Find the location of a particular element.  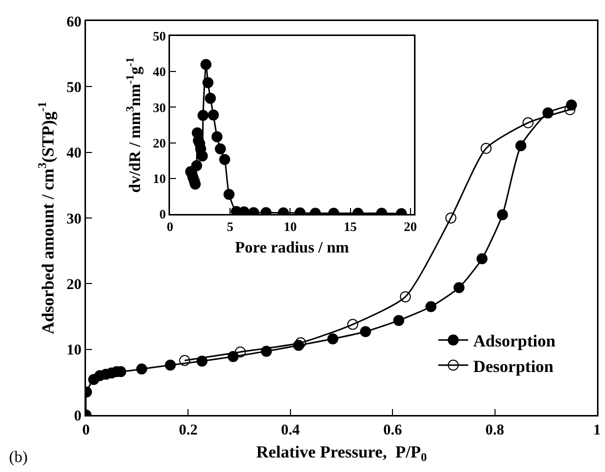

x-tick-label: 10 is located at coordinates (290, 226).